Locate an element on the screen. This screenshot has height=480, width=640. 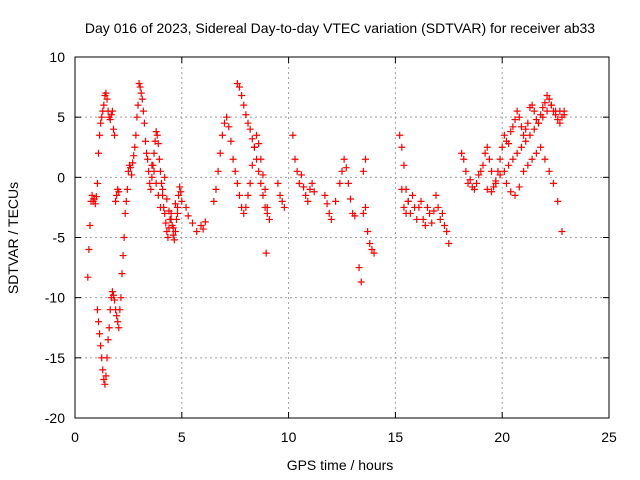
x-axis-label: GPS time / hours is located at coordinates (340, 465).